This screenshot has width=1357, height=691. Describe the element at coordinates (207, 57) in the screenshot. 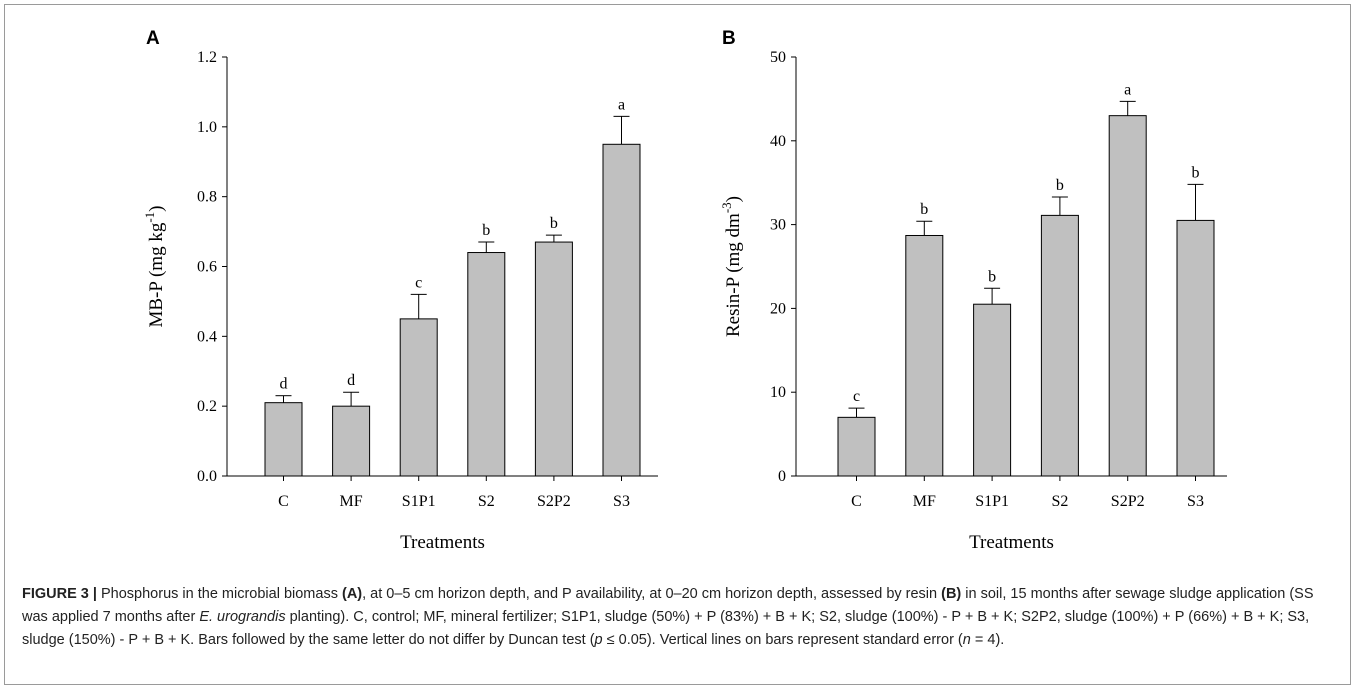

I see `y-tick-label: 1.2` at that location.